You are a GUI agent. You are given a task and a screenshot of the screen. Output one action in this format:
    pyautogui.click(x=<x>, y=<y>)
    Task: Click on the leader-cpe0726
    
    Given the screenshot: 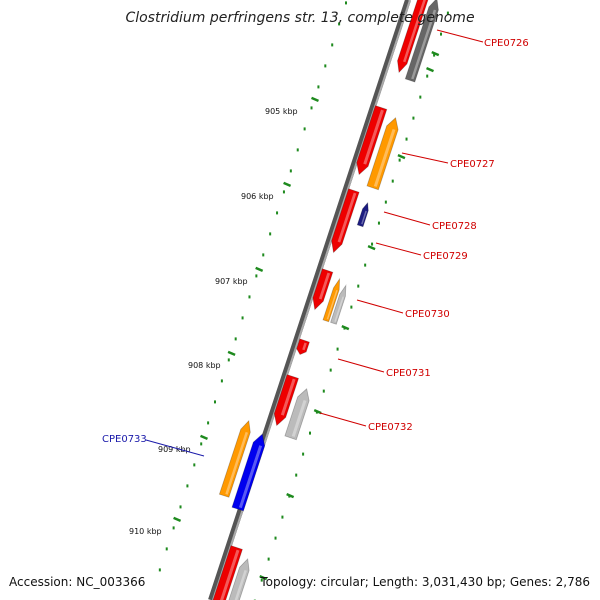 What is the action you would take?
    pyautogui.click(x=460, y=36)
    